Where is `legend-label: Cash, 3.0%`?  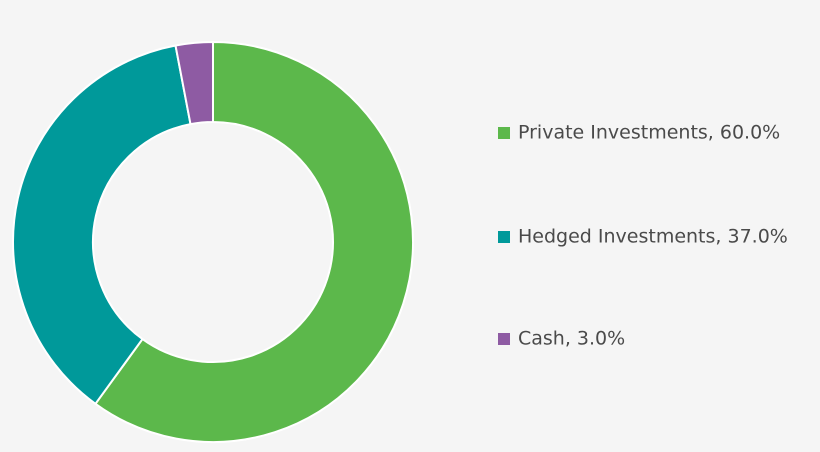
legend-label: Cash, 3.0% is located at coordinates (571, 339).